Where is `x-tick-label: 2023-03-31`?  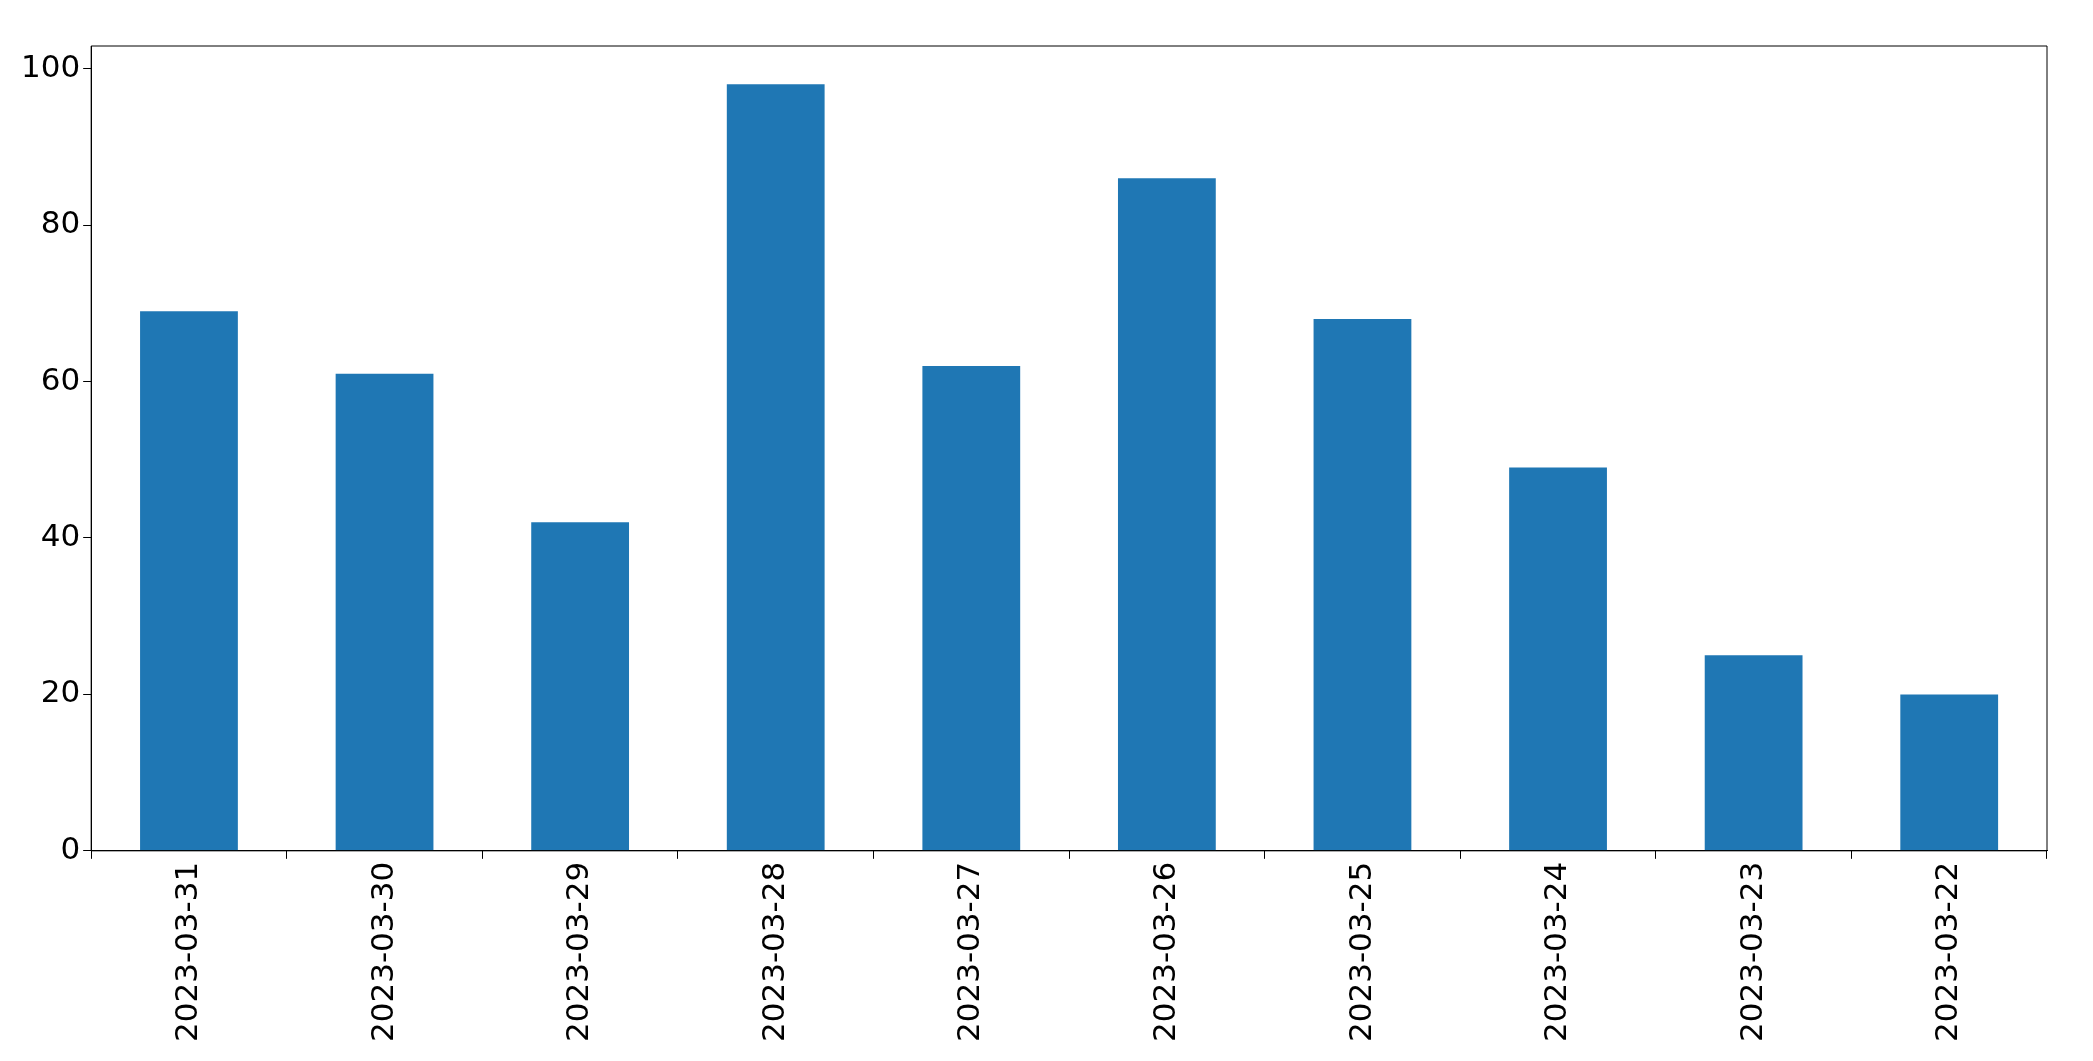 x-tick-label: 2023-03-31 is located at coordinates (186, 952).